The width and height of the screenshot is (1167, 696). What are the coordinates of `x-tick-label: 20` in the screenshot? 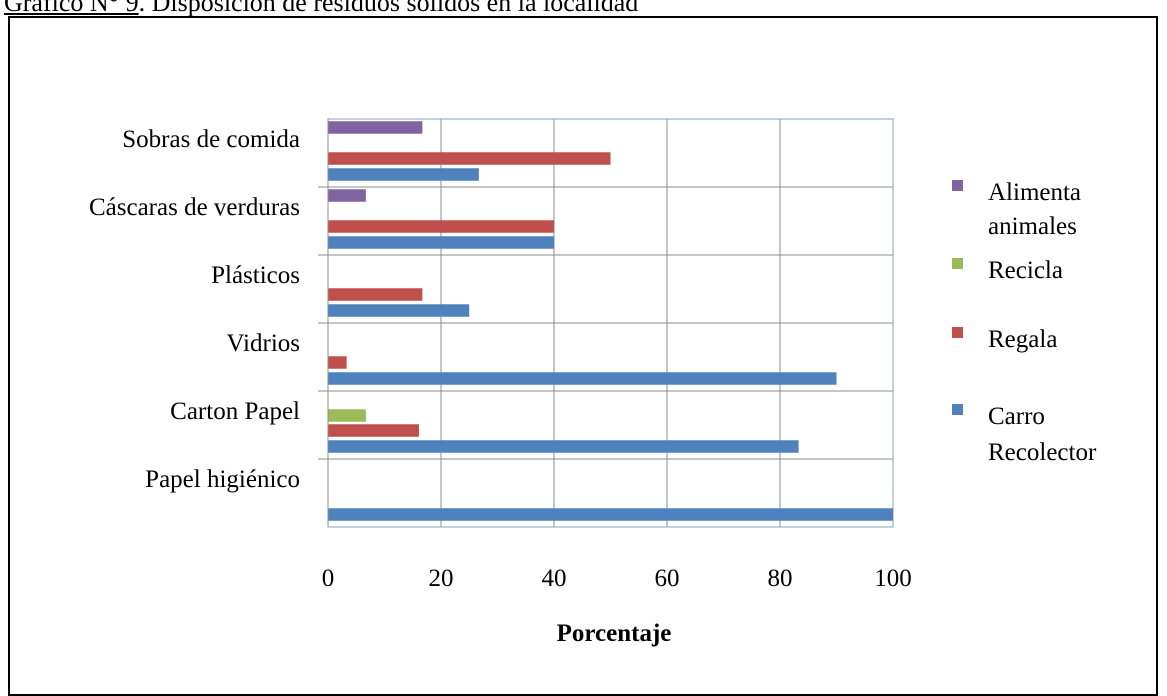 It's located at (441, 578).